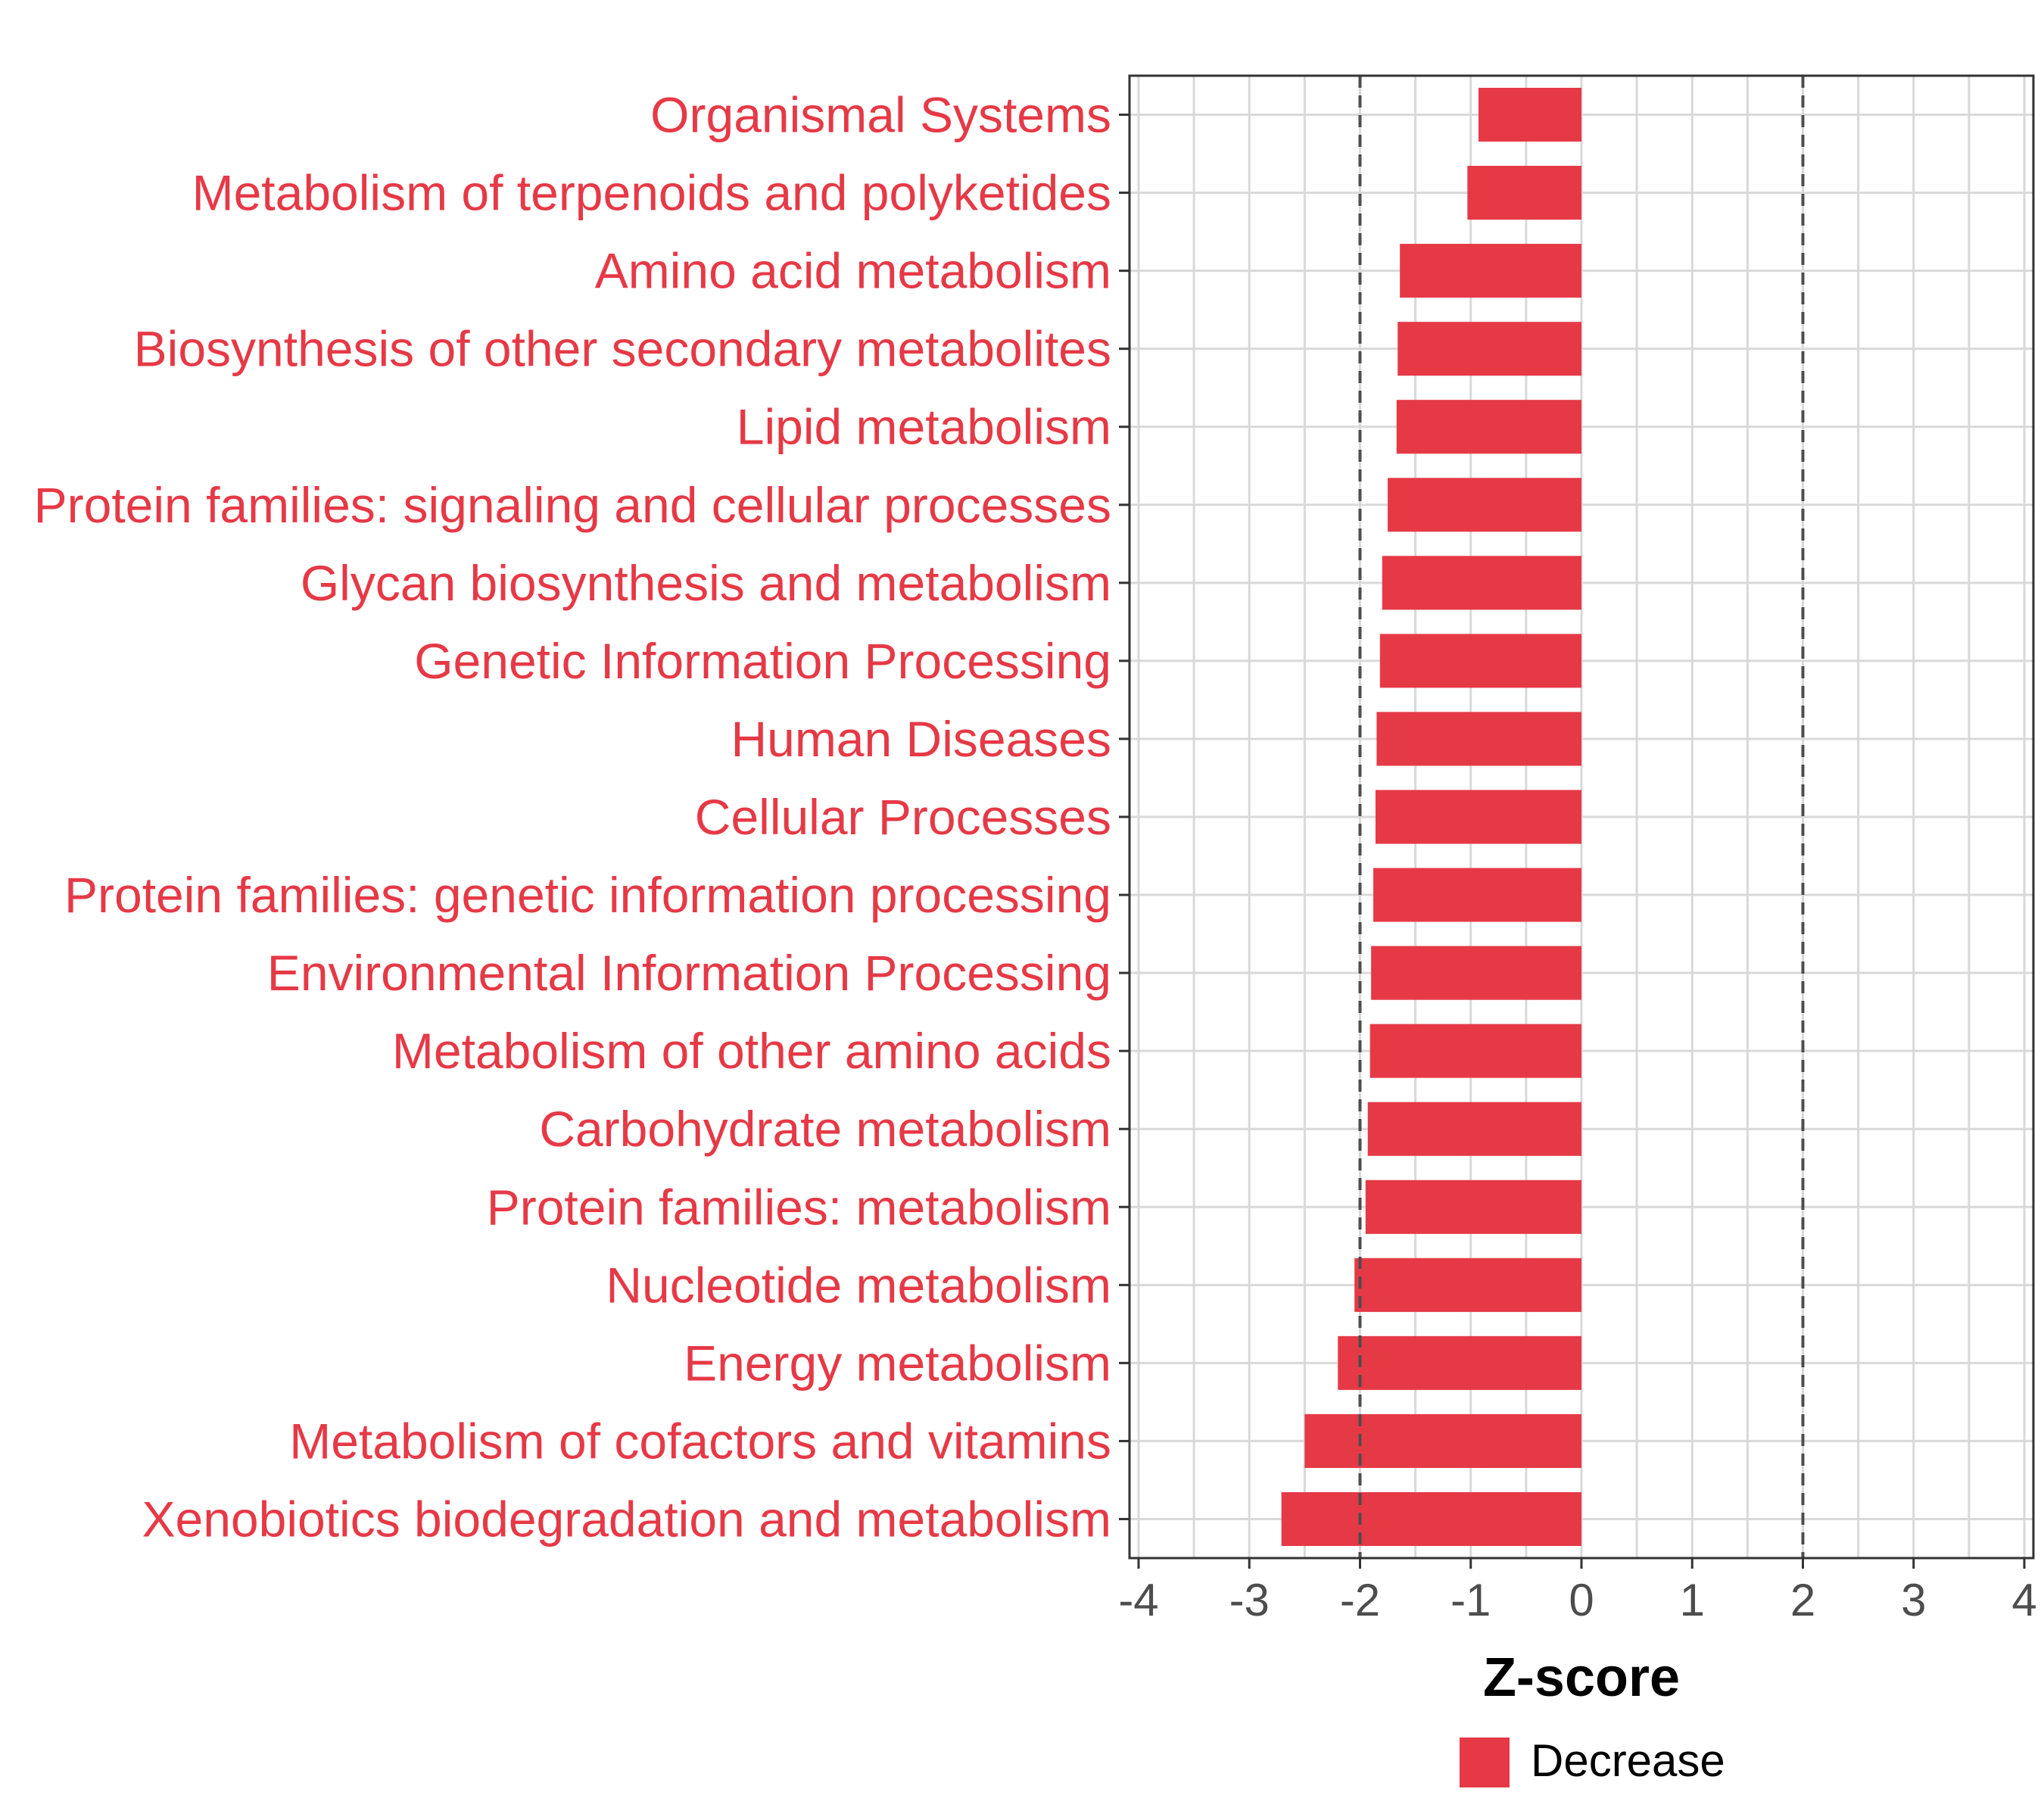 The image size is (2044, 1817). What do you see at coordinates (706, 583) in the screenshot?
I see `y-tick-label: Glycan biosynthesis and metabolism` at bounding box center [706, 583].